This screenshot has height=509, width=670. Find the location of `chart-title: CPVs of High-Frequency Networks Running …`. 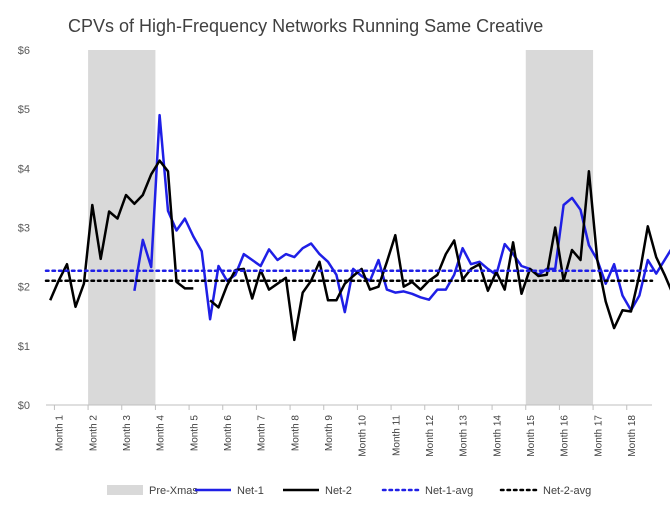

chart-title: CPVs of High-Frequency Networks Running … is located at coordinates (306, 26).